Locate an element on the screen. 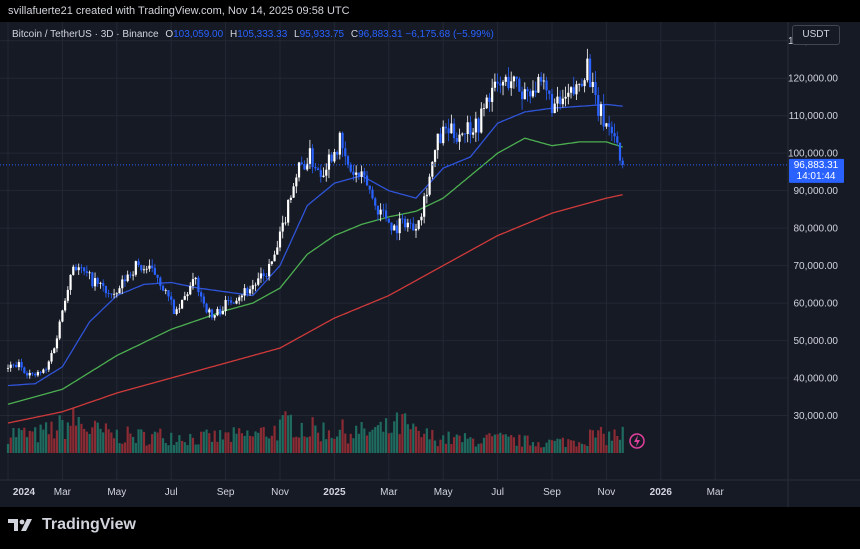 This screenshot has height=549, width=860. tradingview-logo: TradingView is located at coordinates (72, 525).